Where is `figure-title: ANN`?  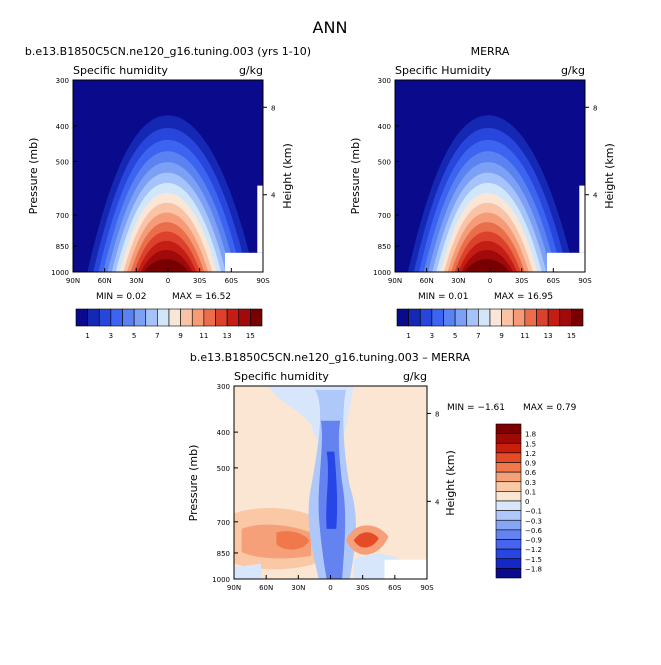
figure-title: ANN is located at coordinates (330, 27).